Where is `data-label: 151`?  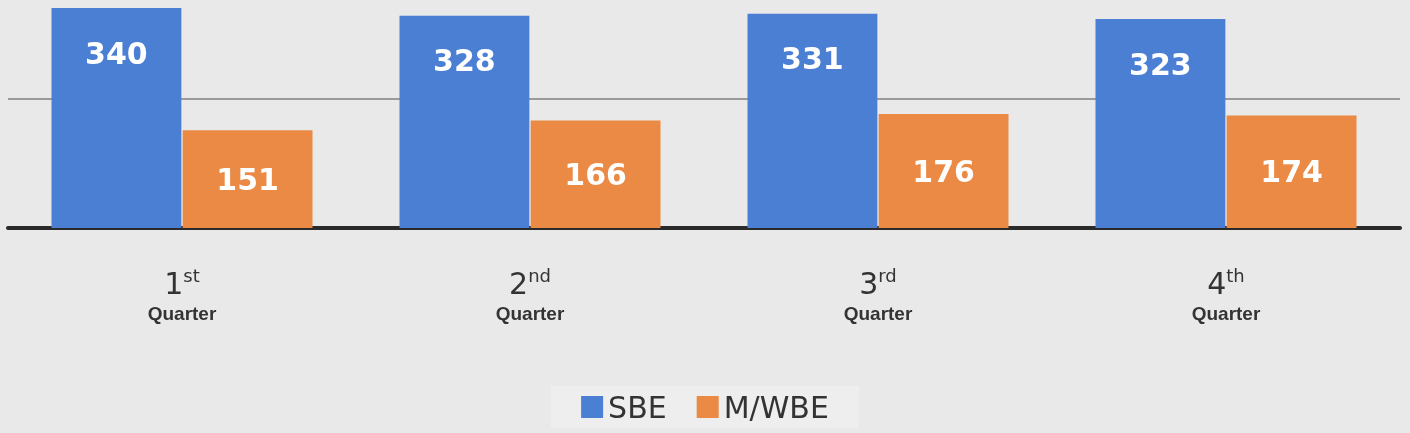 data-label: 151 is located at coordinates (247, 179).